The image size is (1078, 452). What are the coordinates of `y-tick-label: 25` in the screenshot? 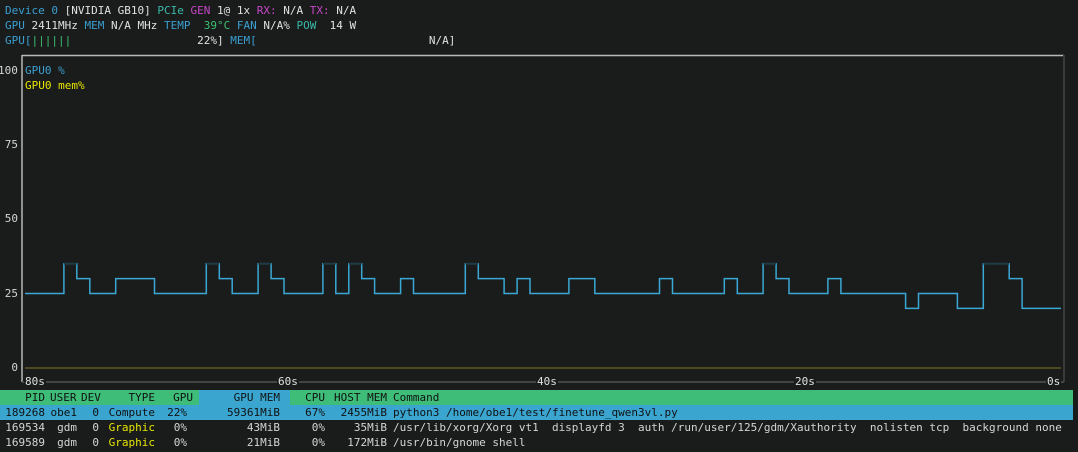 It's located at (11, 293).